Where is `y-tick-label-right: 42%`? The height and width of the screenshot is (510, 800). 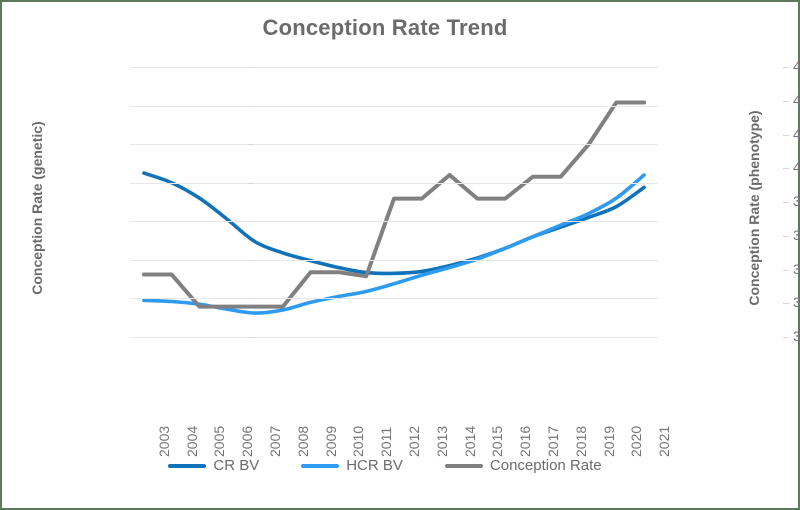 y-tick-label-right: 42% is located at coordinates (796, 99).